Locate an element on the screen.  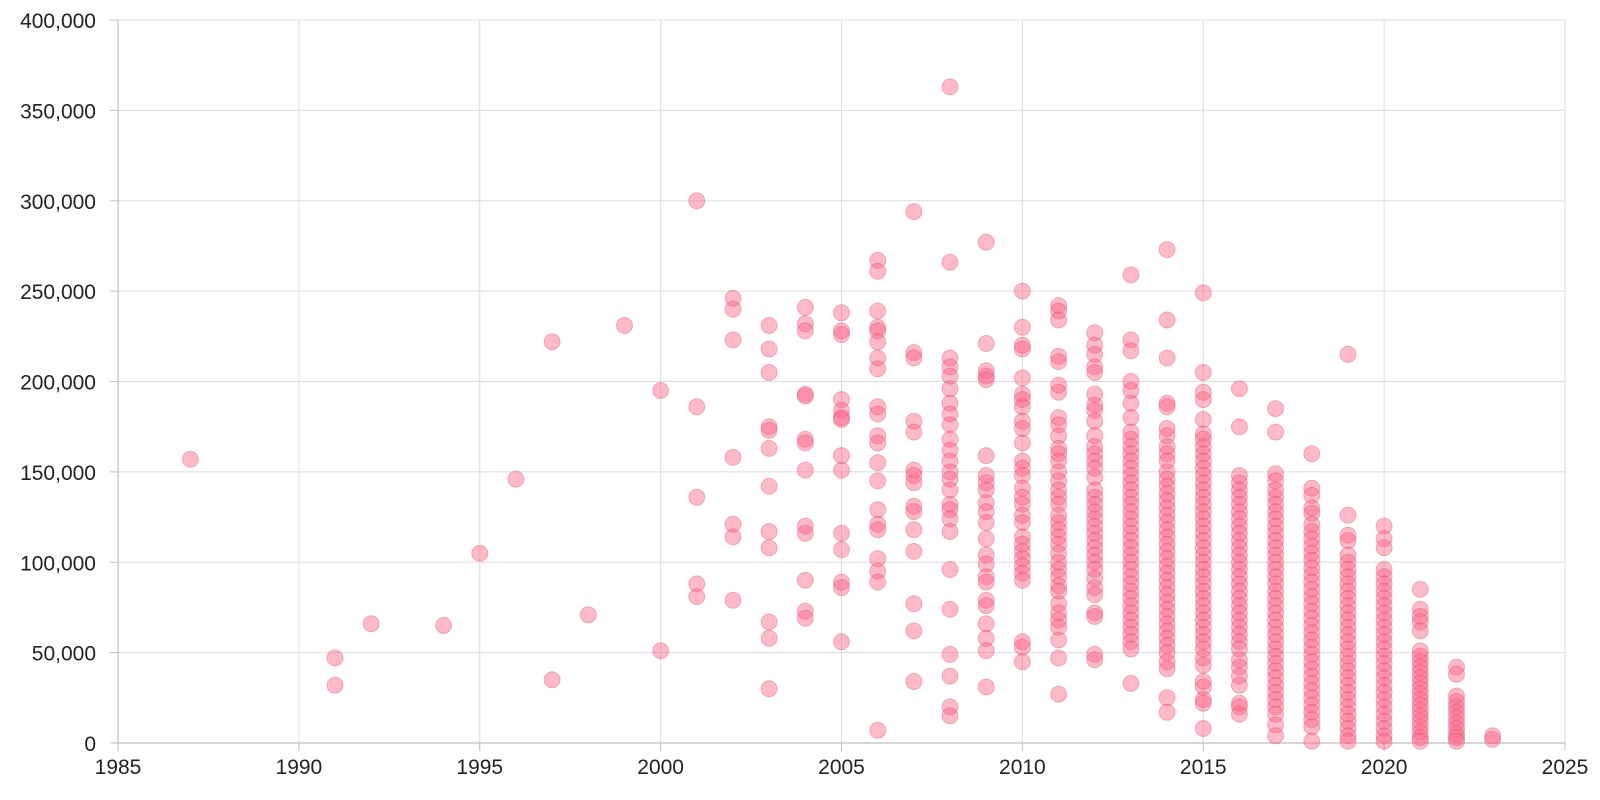
x-tick-label: 1990 is located at coordinates (299, 767).